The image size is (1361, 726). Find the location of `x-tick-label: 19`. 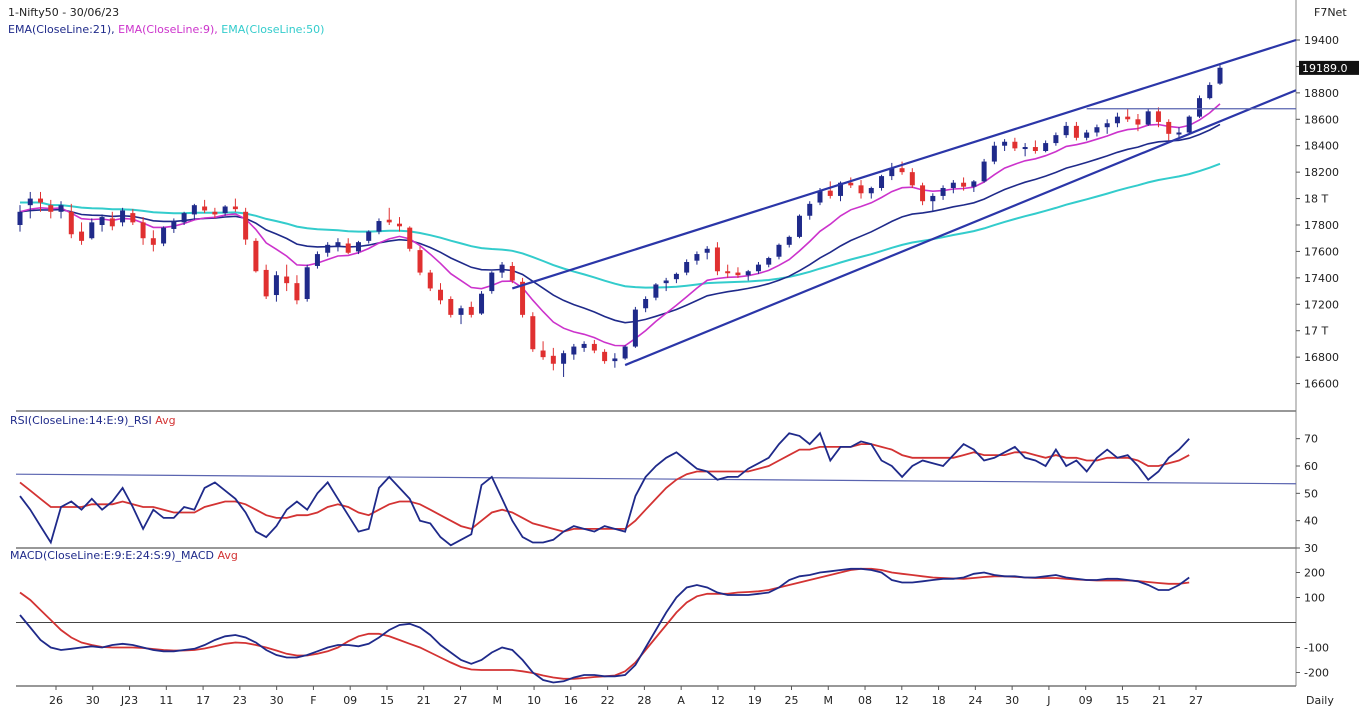

x-tick-label: 19 is located at coordinates (755, 700).